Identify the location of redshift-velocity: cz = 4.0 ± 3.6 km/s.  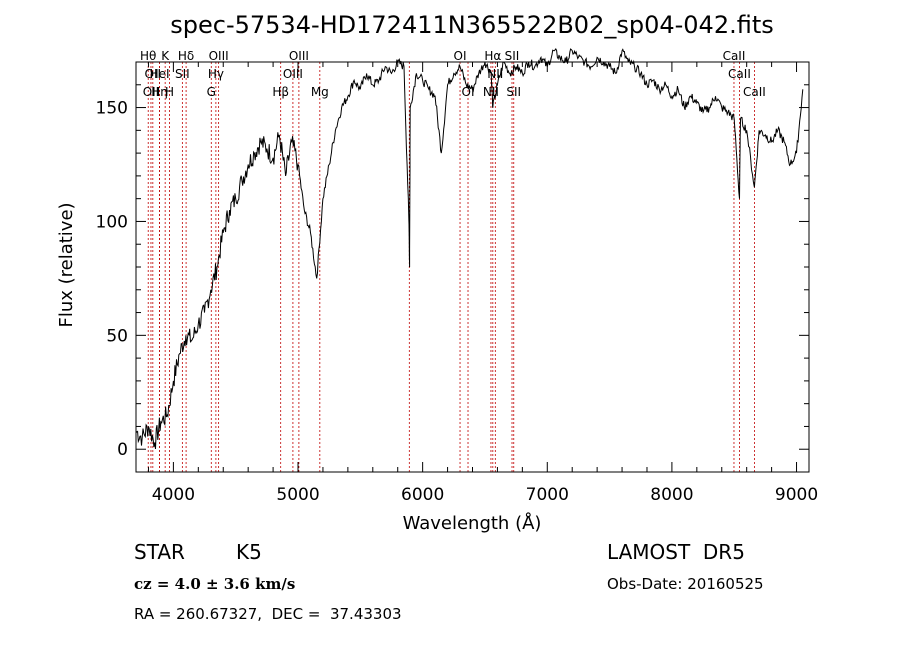
(215, 584).